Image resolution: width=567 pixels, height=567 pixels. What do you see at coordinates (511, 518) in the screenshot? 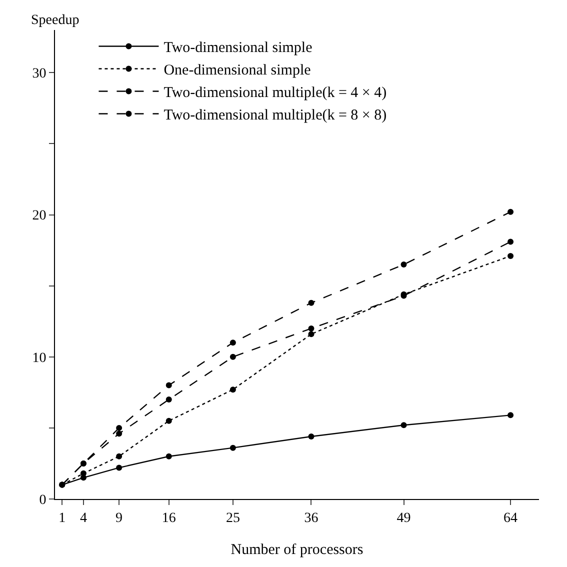
I see `x-tick-label: 64` at bounding box center [511, 518].